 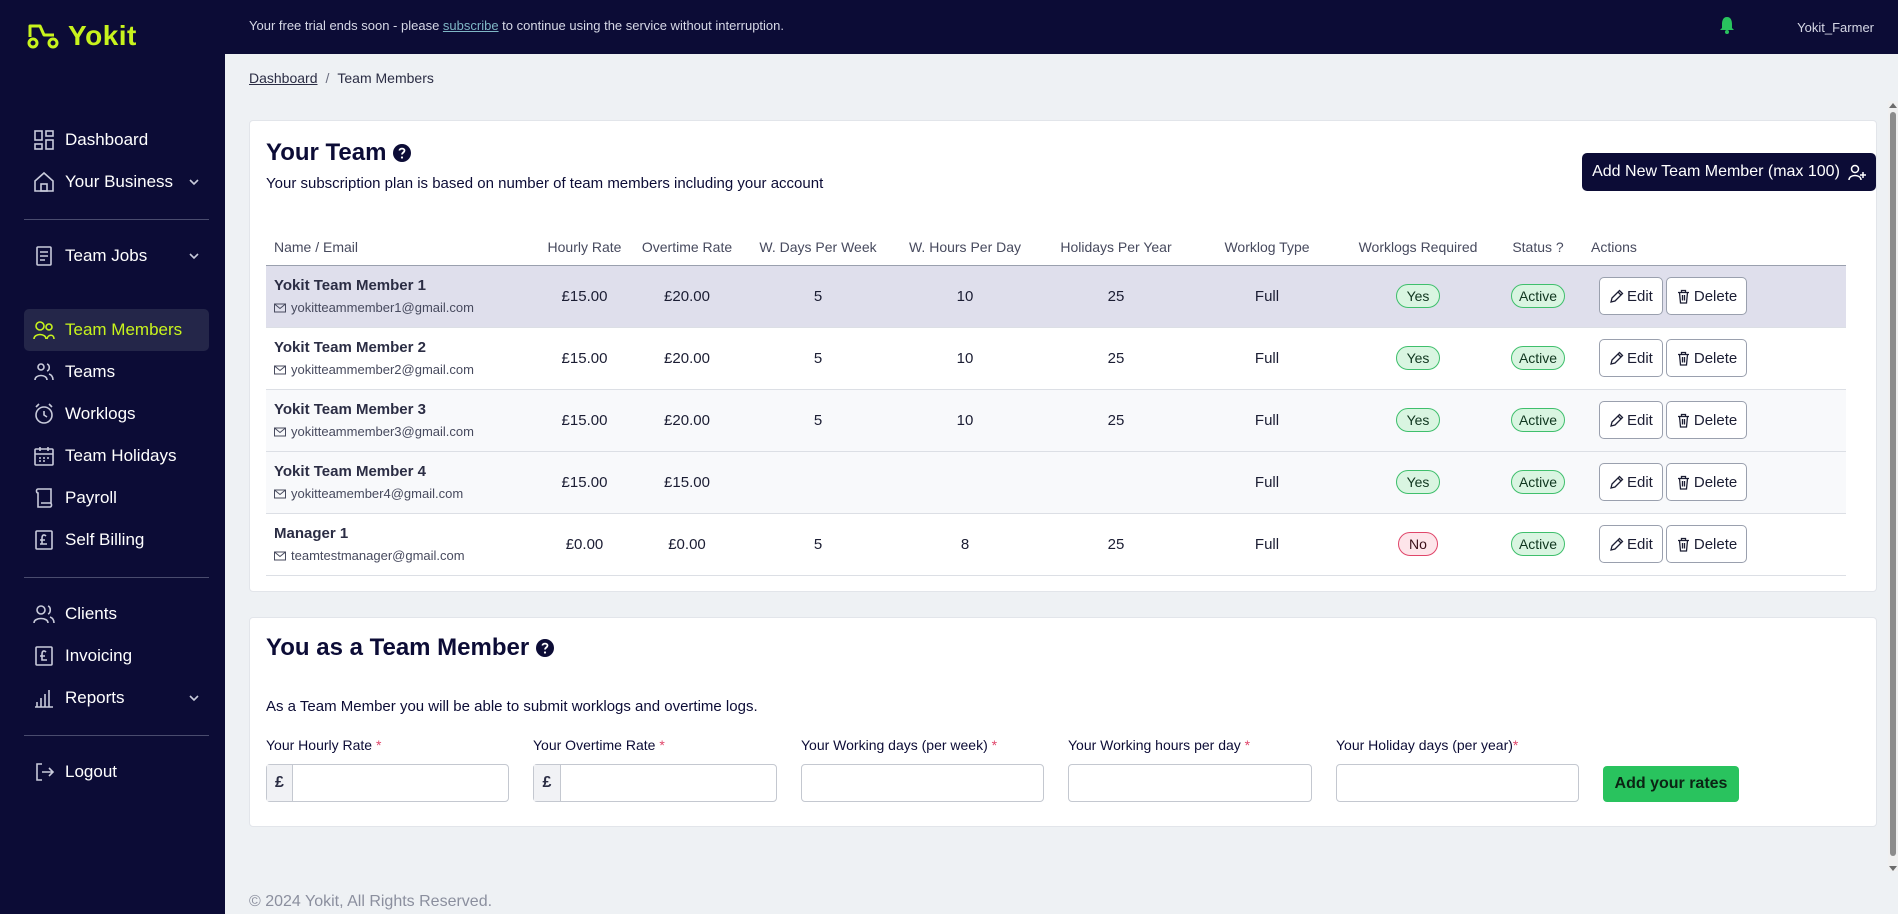 What do you see at coordinates (1893, 105) in the screenshot?
I see `scroll-up-arrow` at bounding box center [1893, 105].